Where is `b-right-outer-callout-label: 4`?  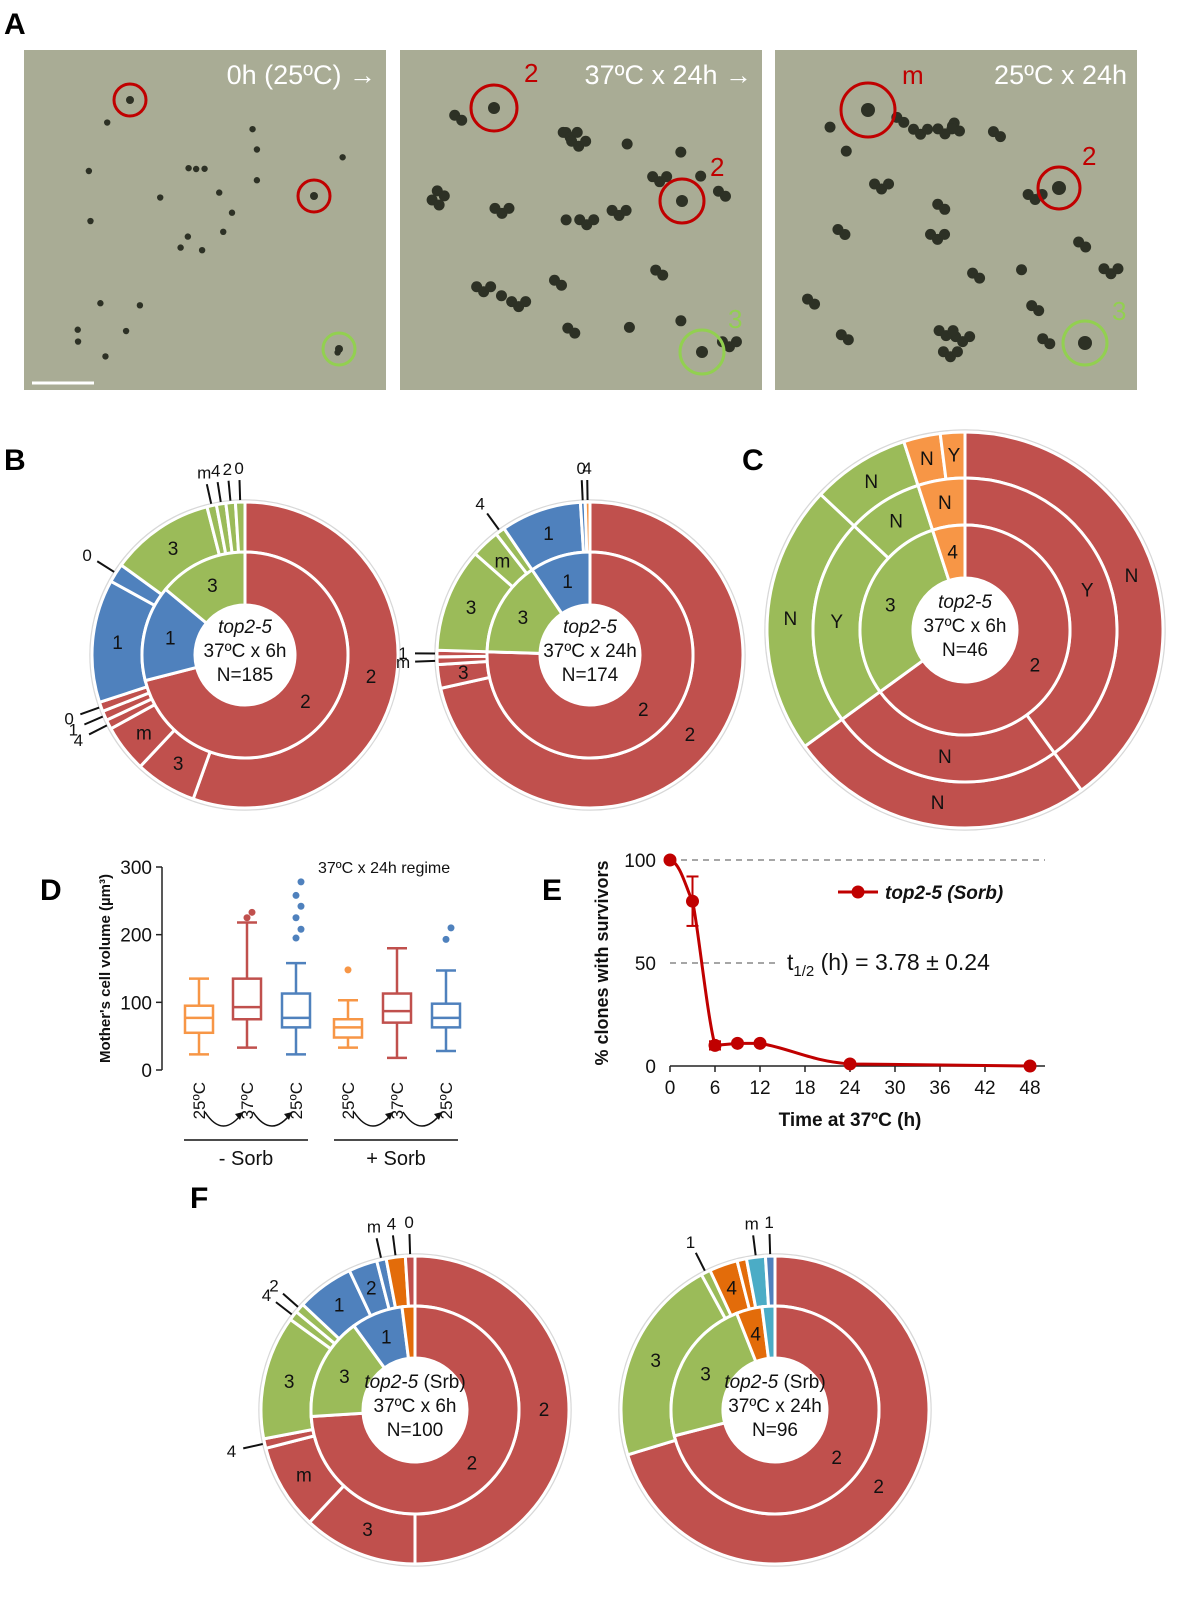 b-right-outer-callout-label: 4 is located at coordinates (586, 468).